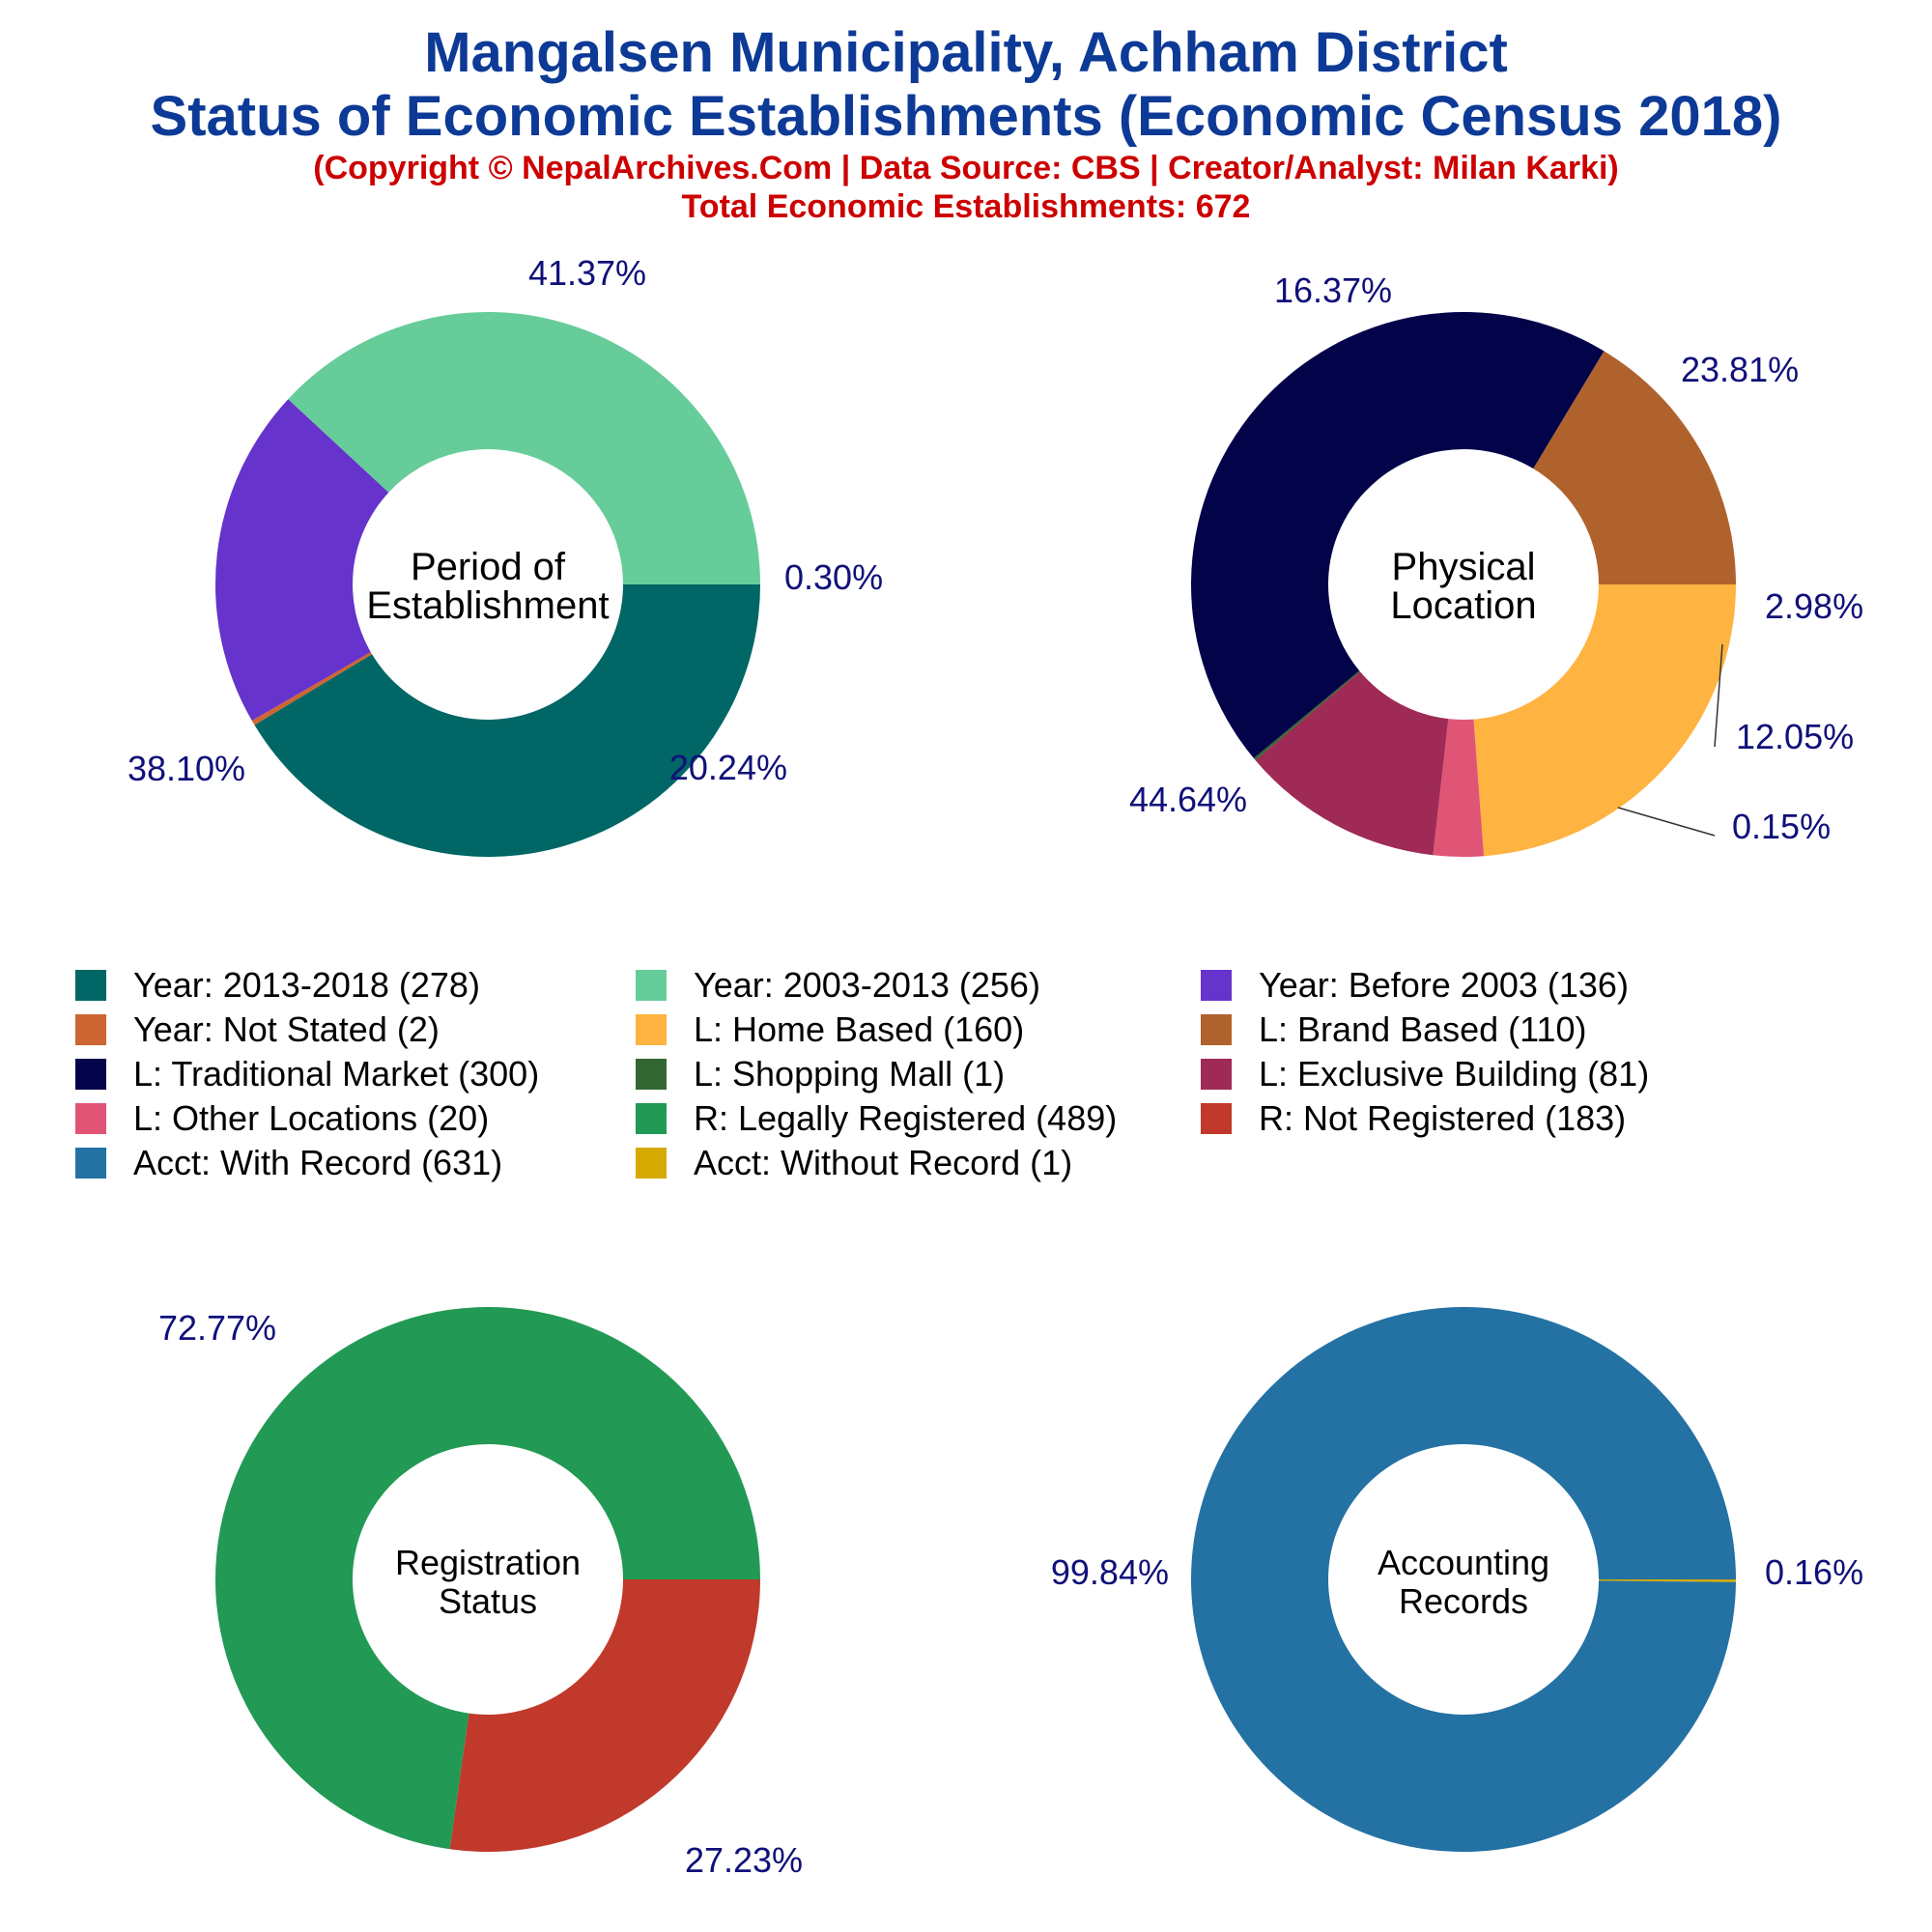 This screenshot has height=1932, width=1932. I want to click on percent-label-l-home-based: 23.81%, so click(1740, 369).